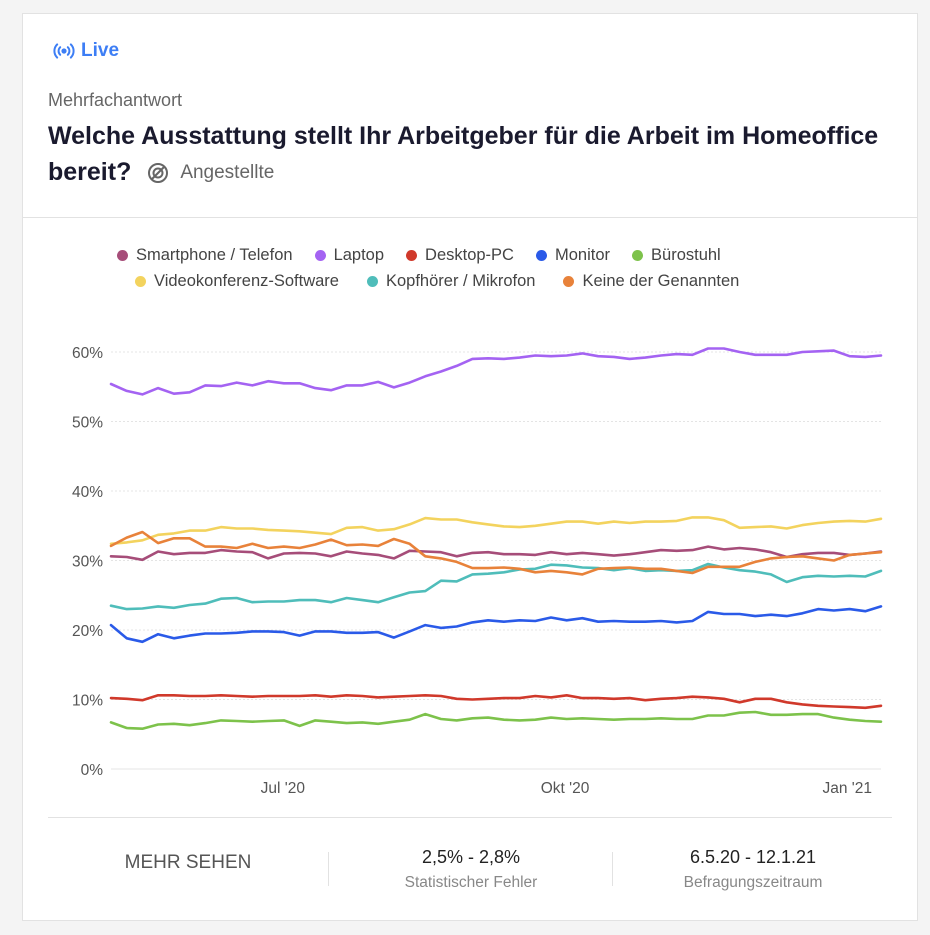 The width and height of the screenshot is (930, 935). Describe the element at coordinates (471, 856) in the screenshot. I see `error-value: 2,5% - 2,8%` at that location.